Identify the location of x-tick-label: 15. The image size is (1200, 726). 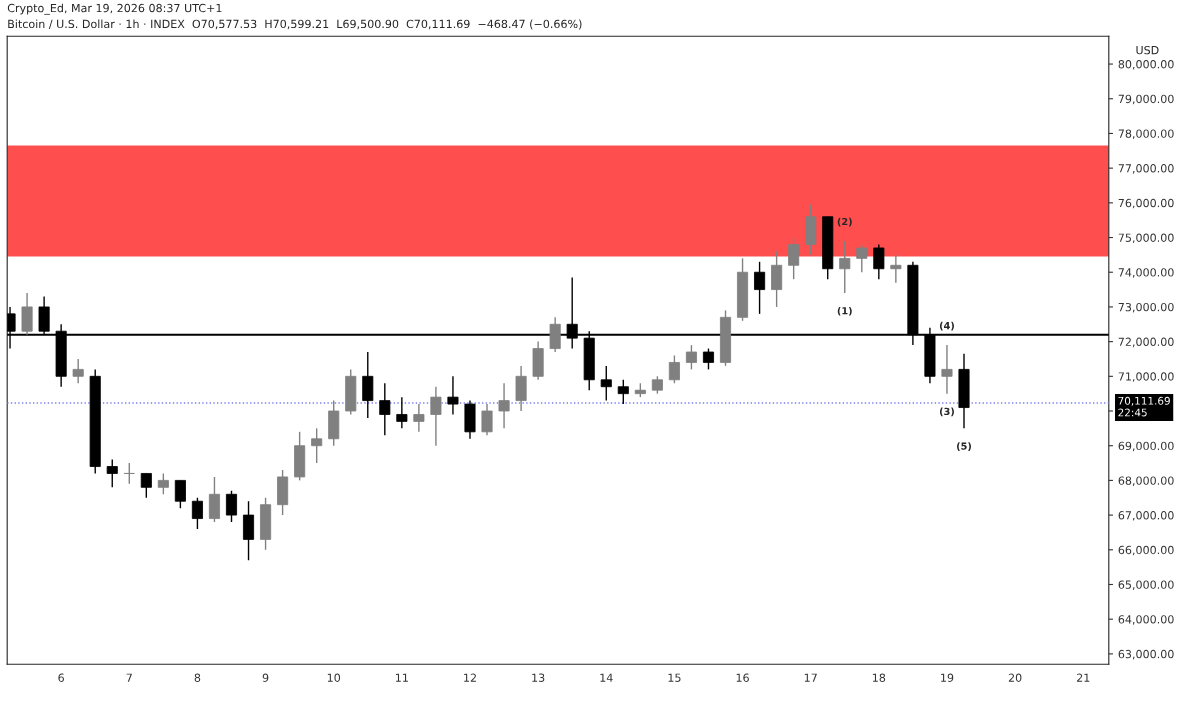
(674, 677).